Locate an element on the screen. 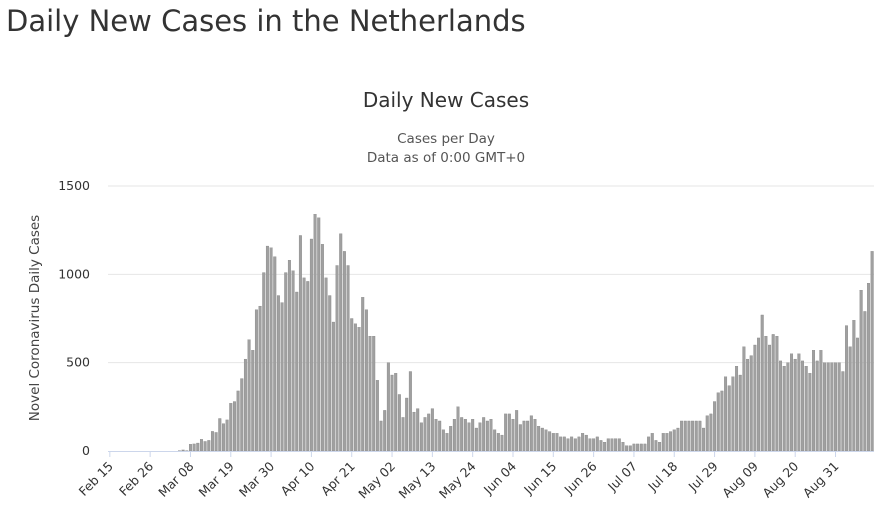 This screenshot has height=516, width=882. x-tick-label: Jun 04 is located at coordinates (499, 477).